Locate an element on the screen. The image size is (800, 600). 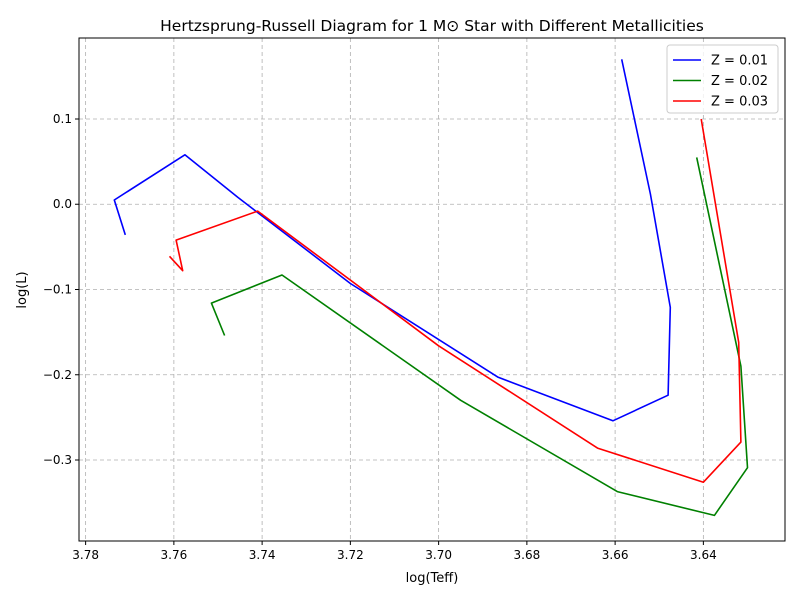
legend-label-2: Z = 0.02 is located at coordinates (739, 81).